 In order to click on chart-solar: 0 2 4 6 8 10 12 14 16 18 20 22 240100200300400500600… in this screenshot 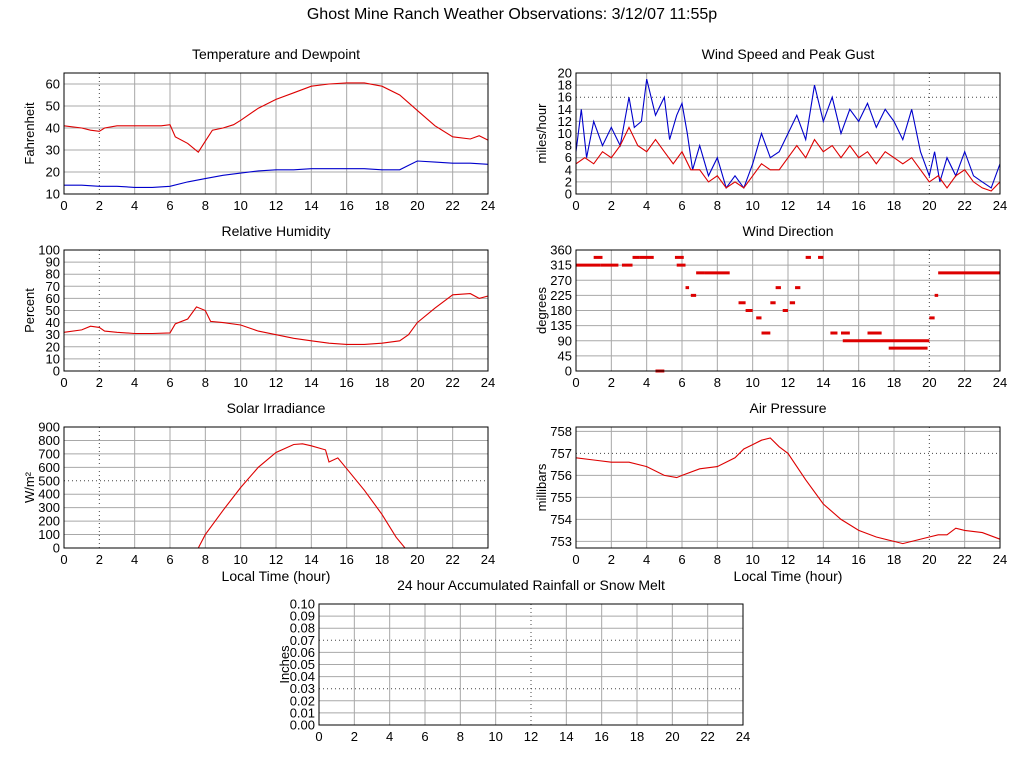, I will do `click(258, 492)`.